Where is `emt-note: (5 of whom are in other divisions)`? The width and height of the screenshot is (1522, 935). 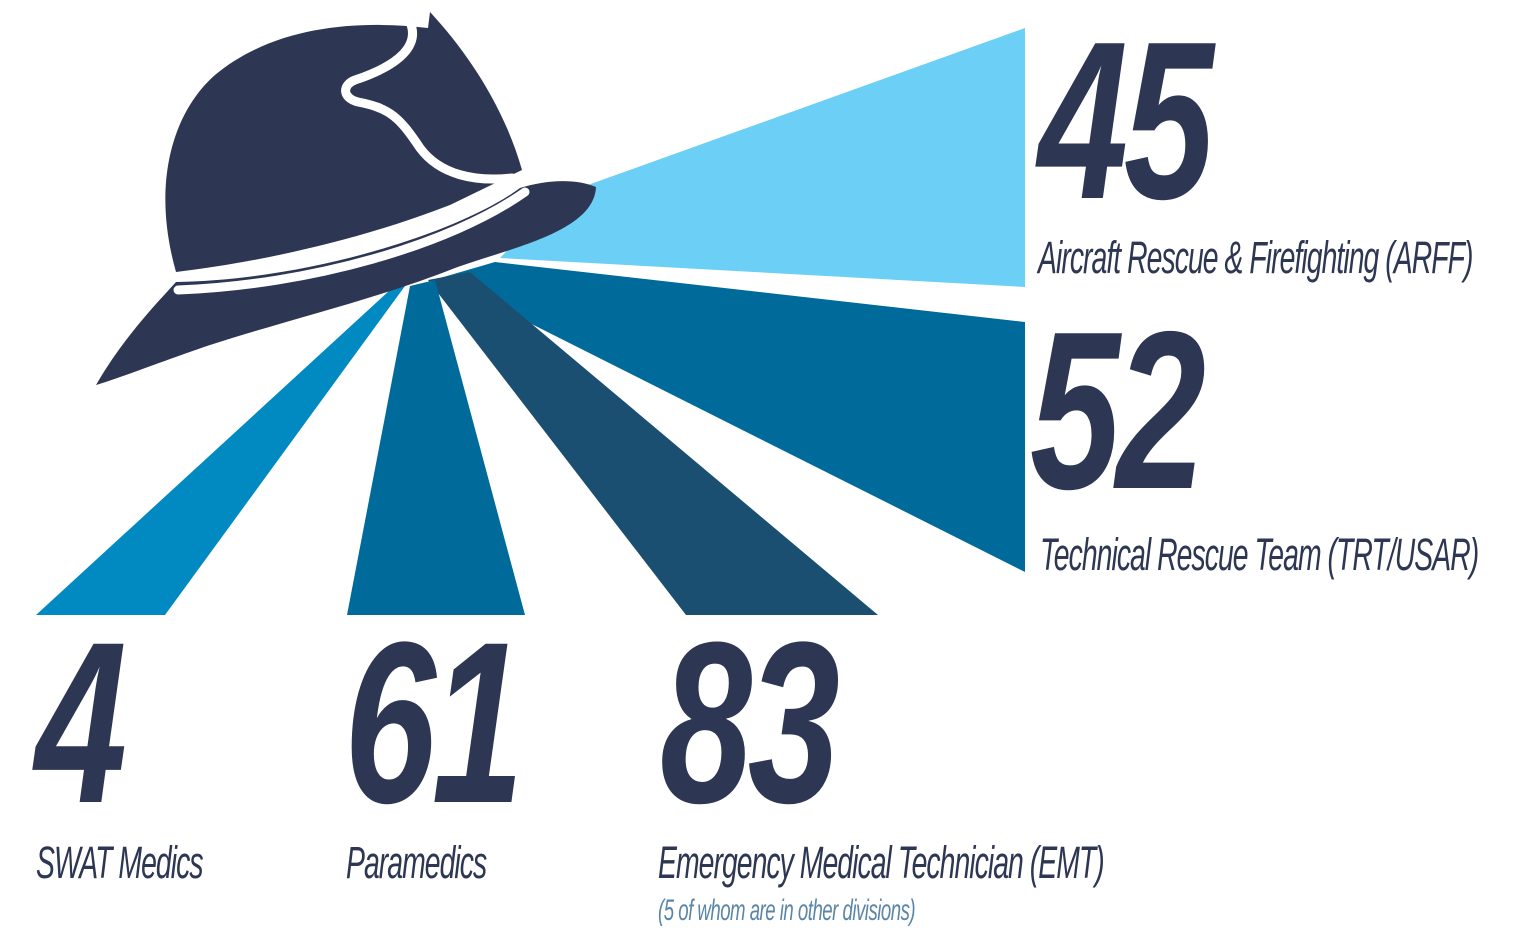 emt-note: (5 of whom are in other divisions) is located at coordinates (787, 910).